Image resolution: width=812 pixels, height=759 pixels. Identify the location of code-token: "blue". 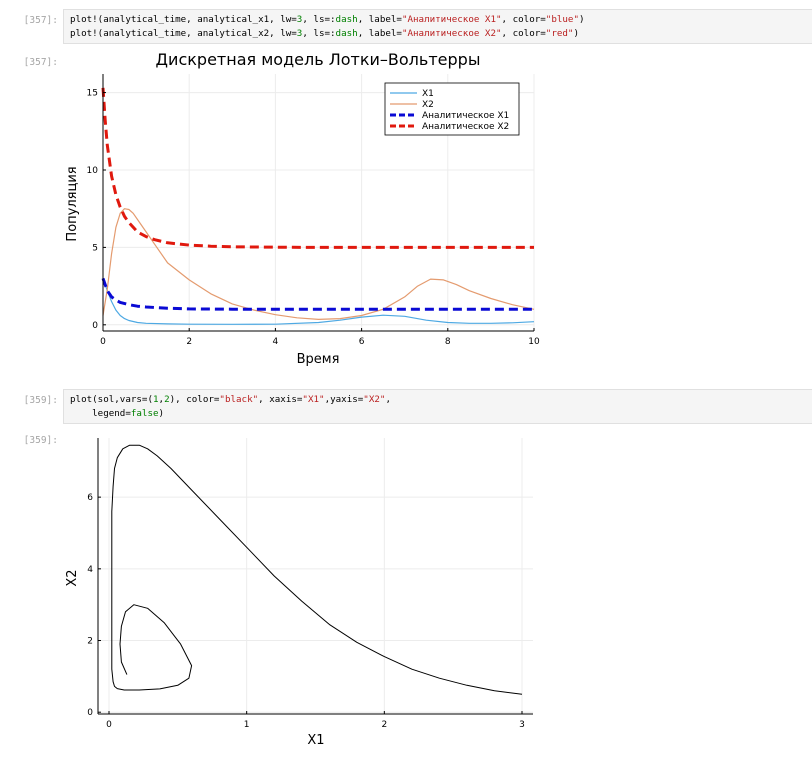
(562, 19).